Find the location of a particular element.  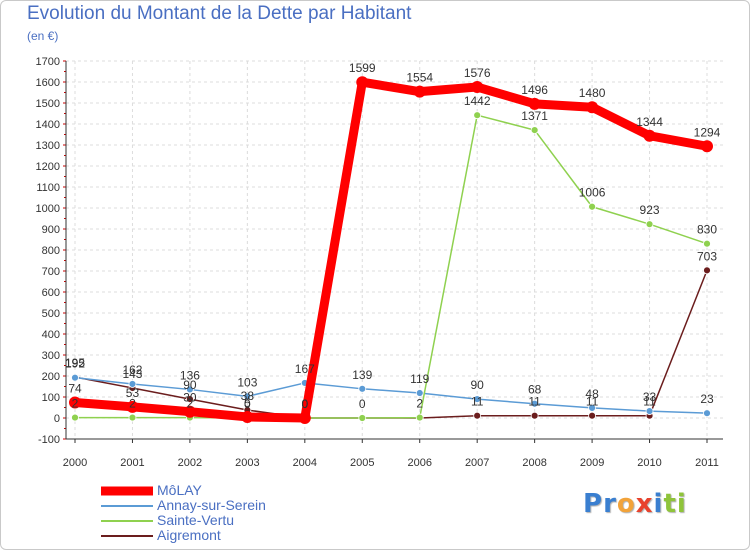

x-tick-label: 2002 is located at coordinates (190, 463).